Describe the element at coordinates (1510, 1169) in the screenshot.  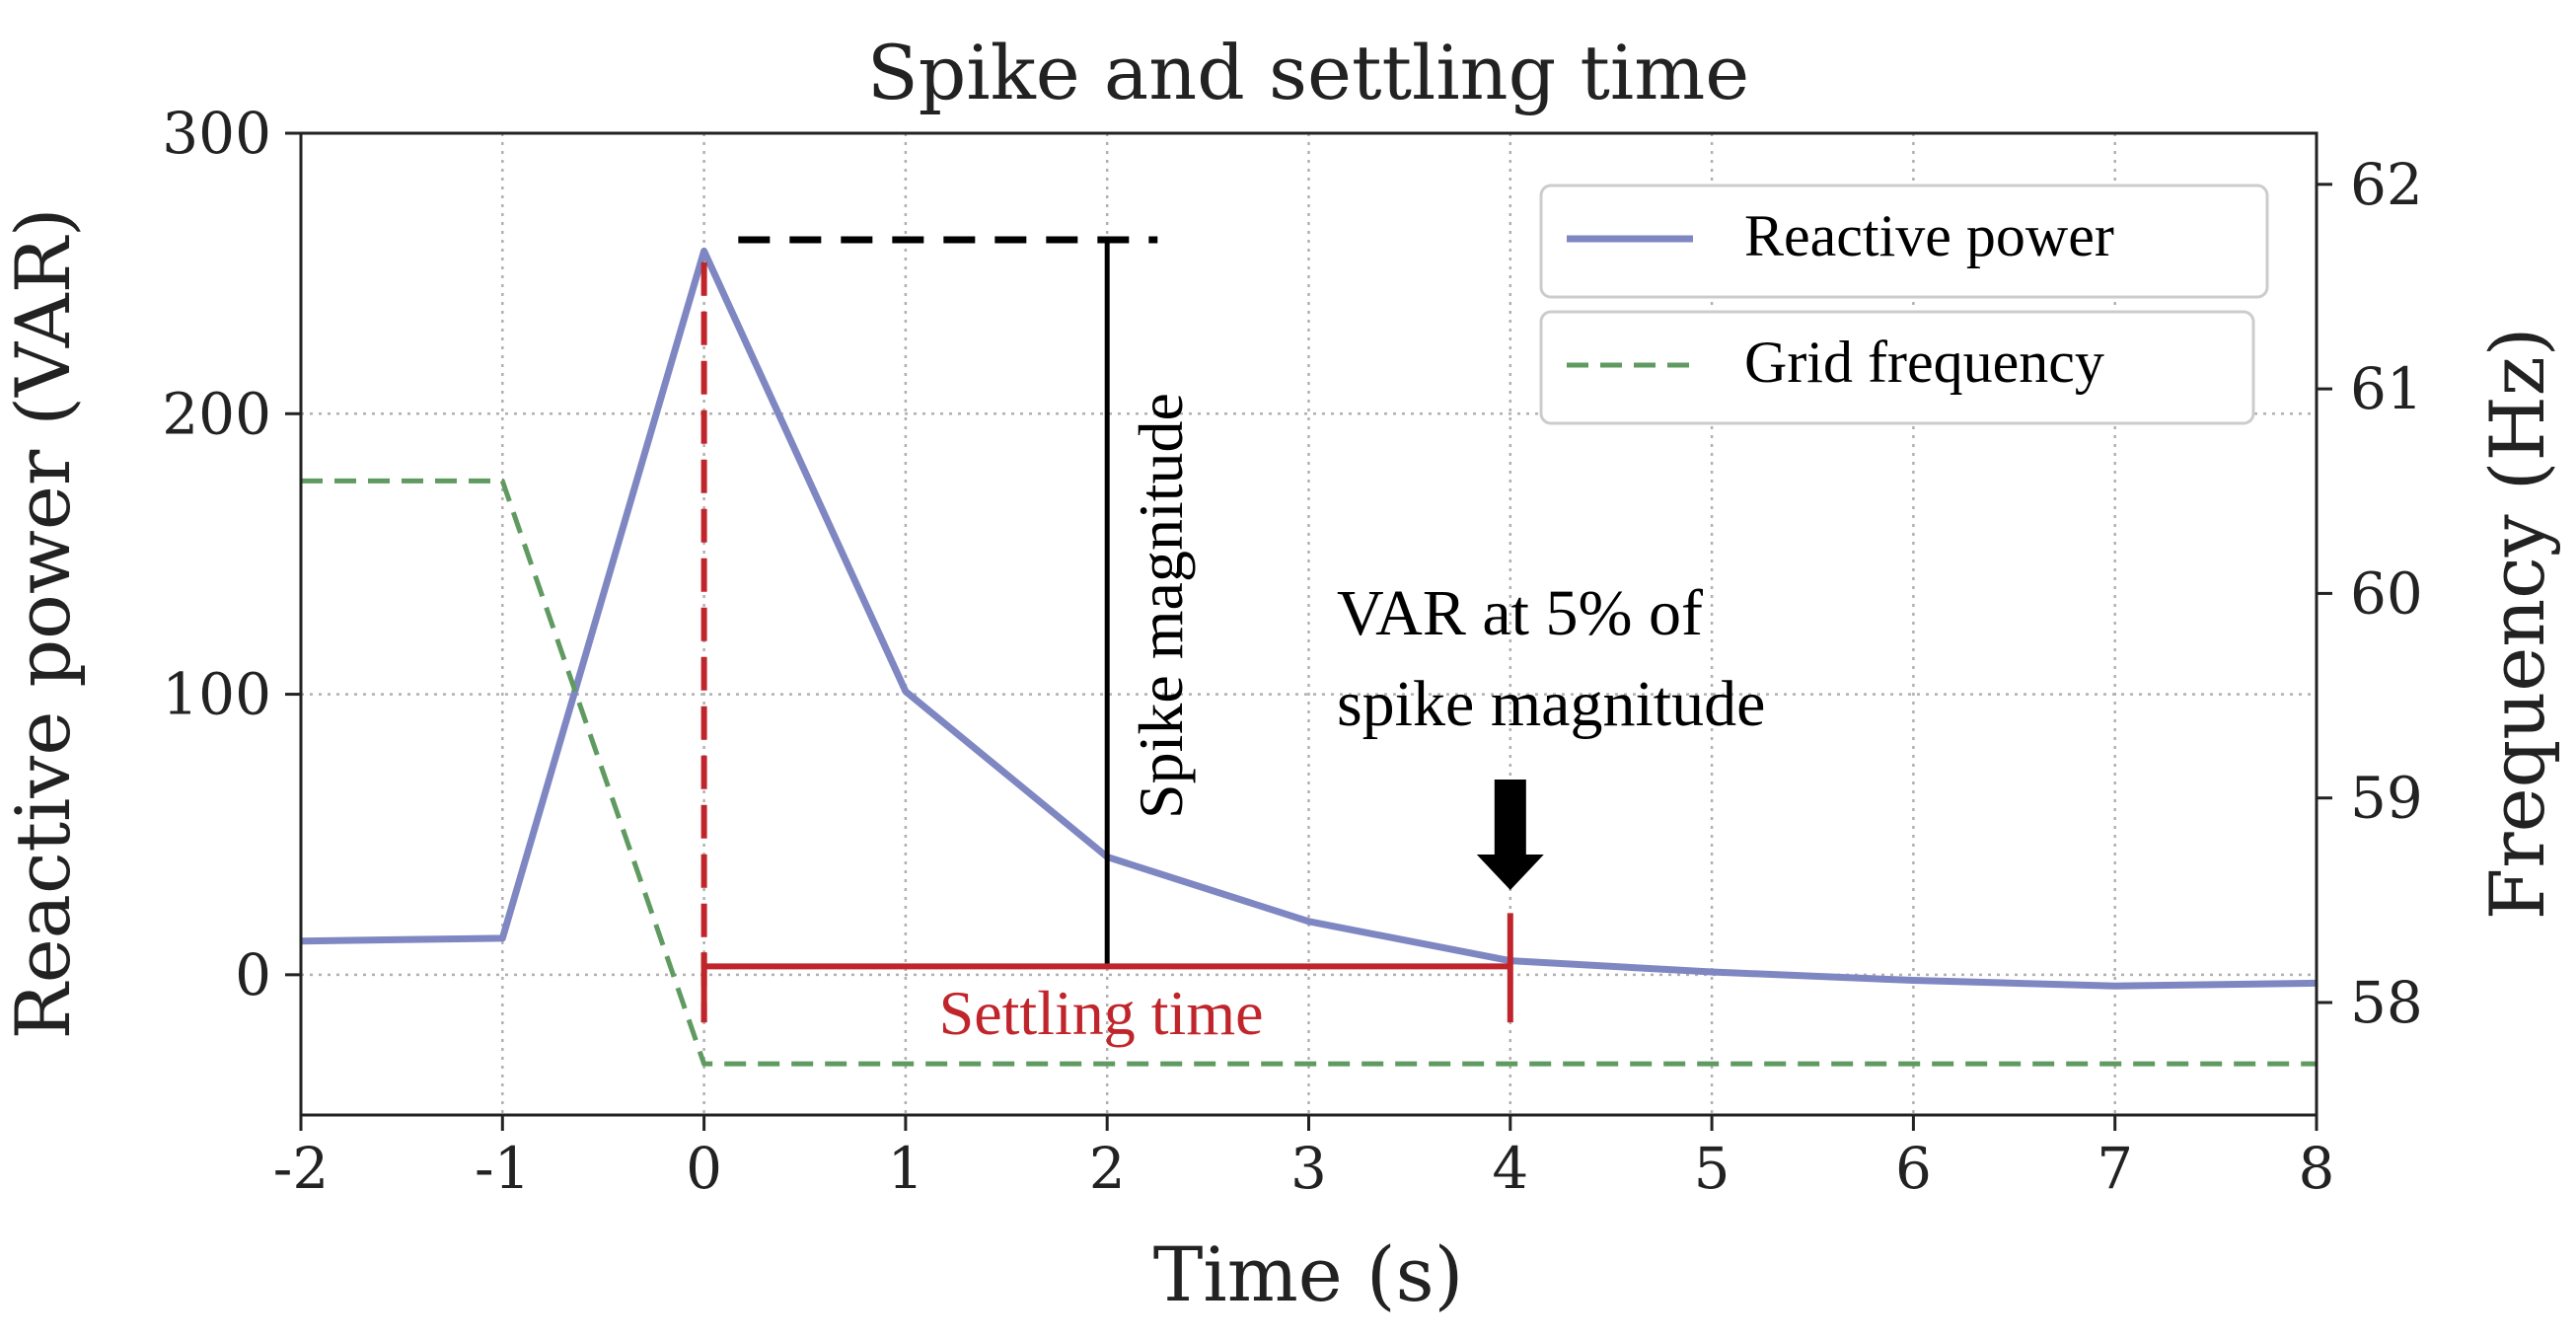
I see `x-tick-label: 4` at that location.